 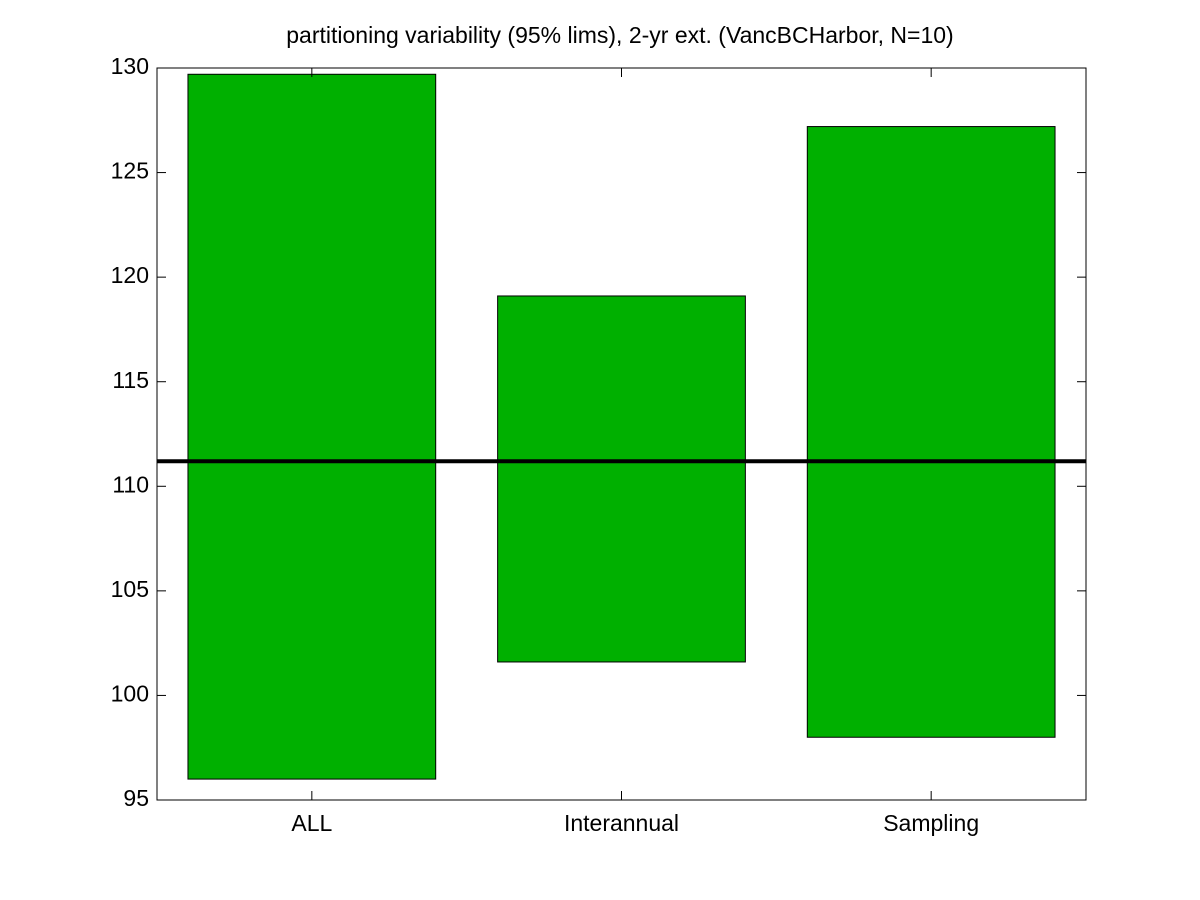 I want to click on y-tick-label: 115, so click(x=130, y=380).